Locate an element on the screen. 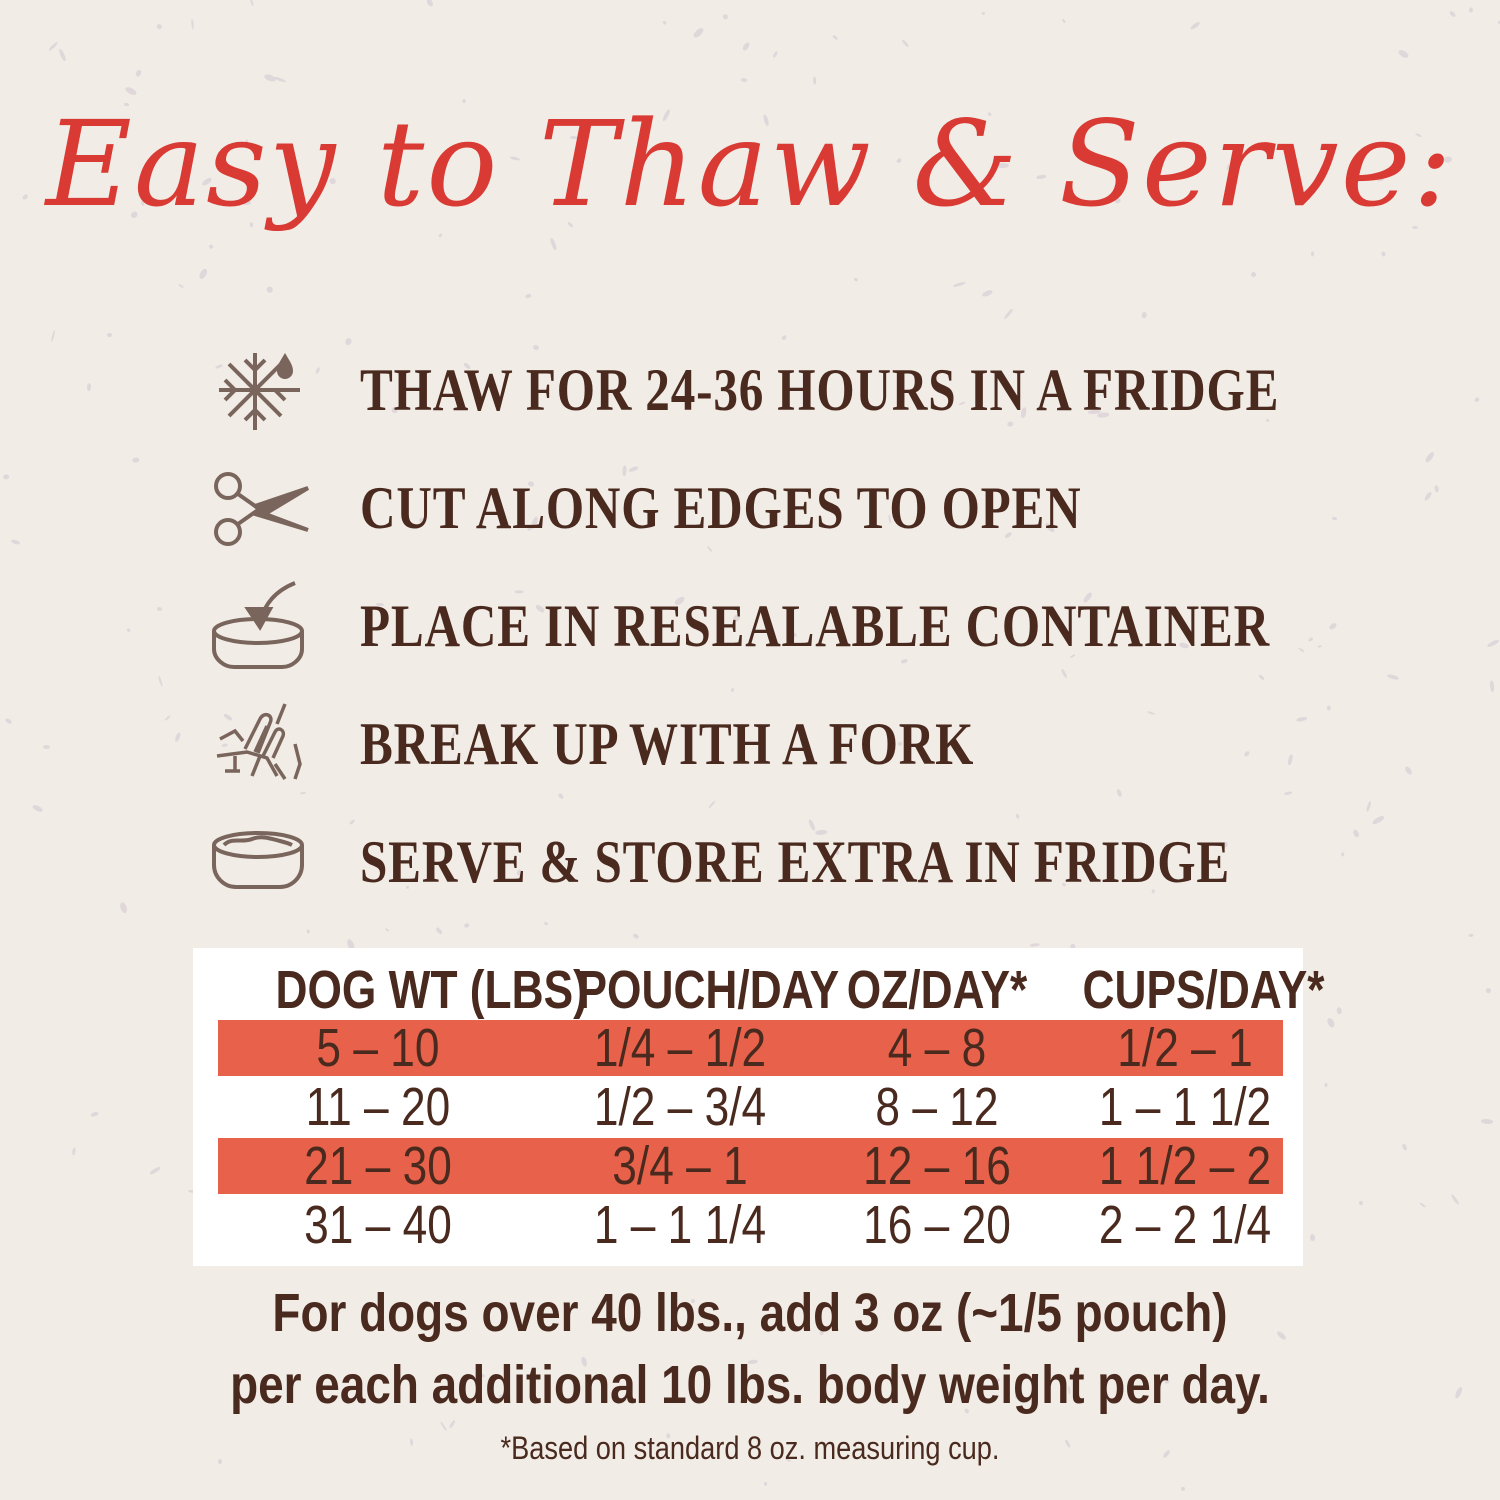 The height and width of the screenshot is (1500, 1500). table-cell: 21 – 30 is located at coordinates (378, 1166).